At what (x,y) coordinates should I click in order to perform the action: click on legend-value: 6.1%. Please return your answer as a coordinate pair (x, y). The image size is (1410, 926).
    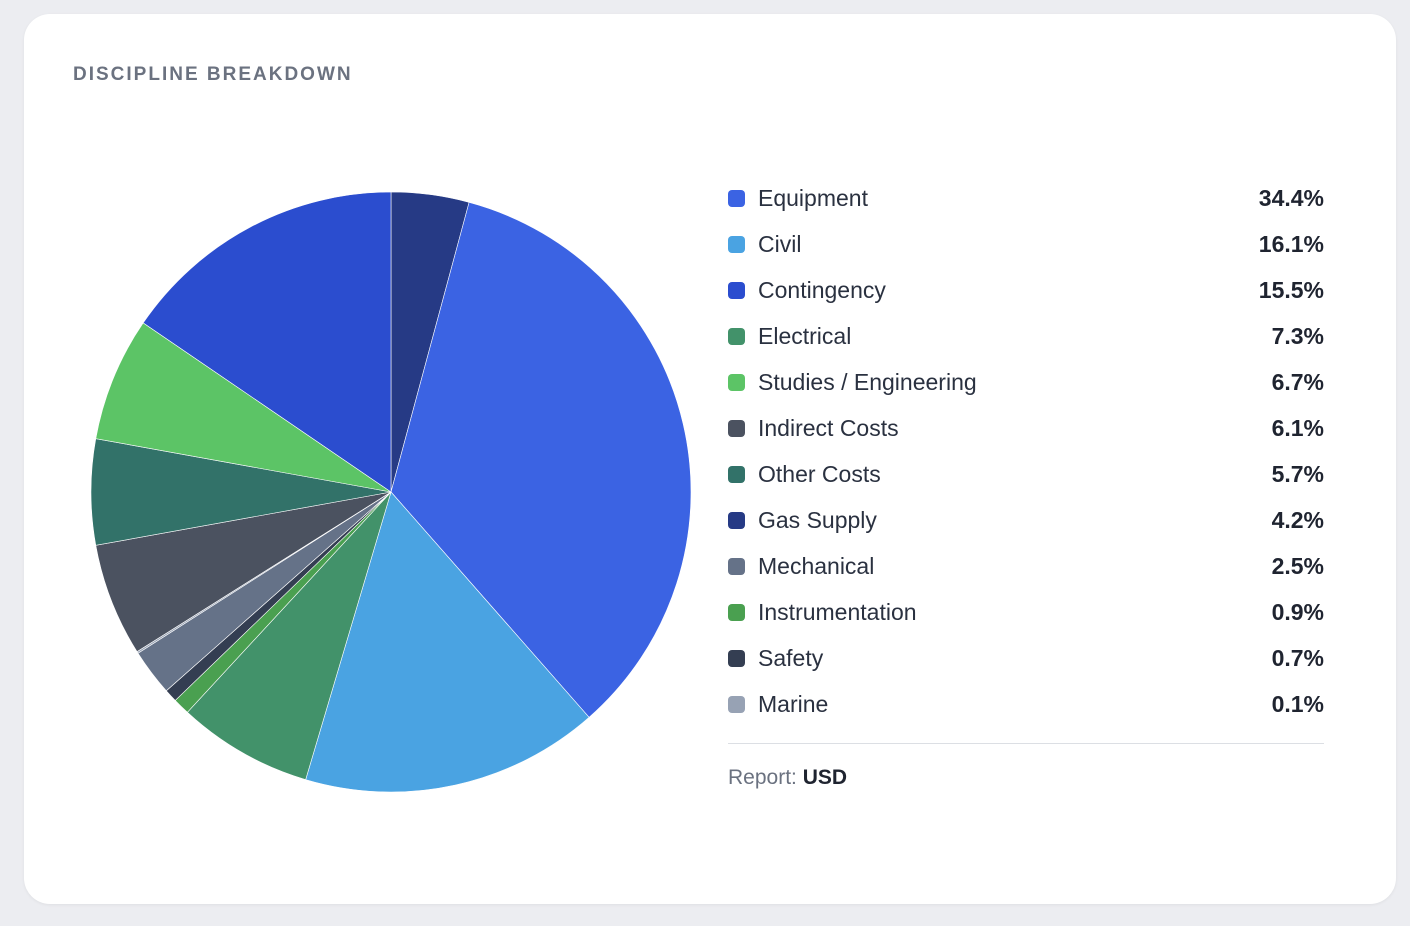
    Looking at the image, I should click on (1297, 427).